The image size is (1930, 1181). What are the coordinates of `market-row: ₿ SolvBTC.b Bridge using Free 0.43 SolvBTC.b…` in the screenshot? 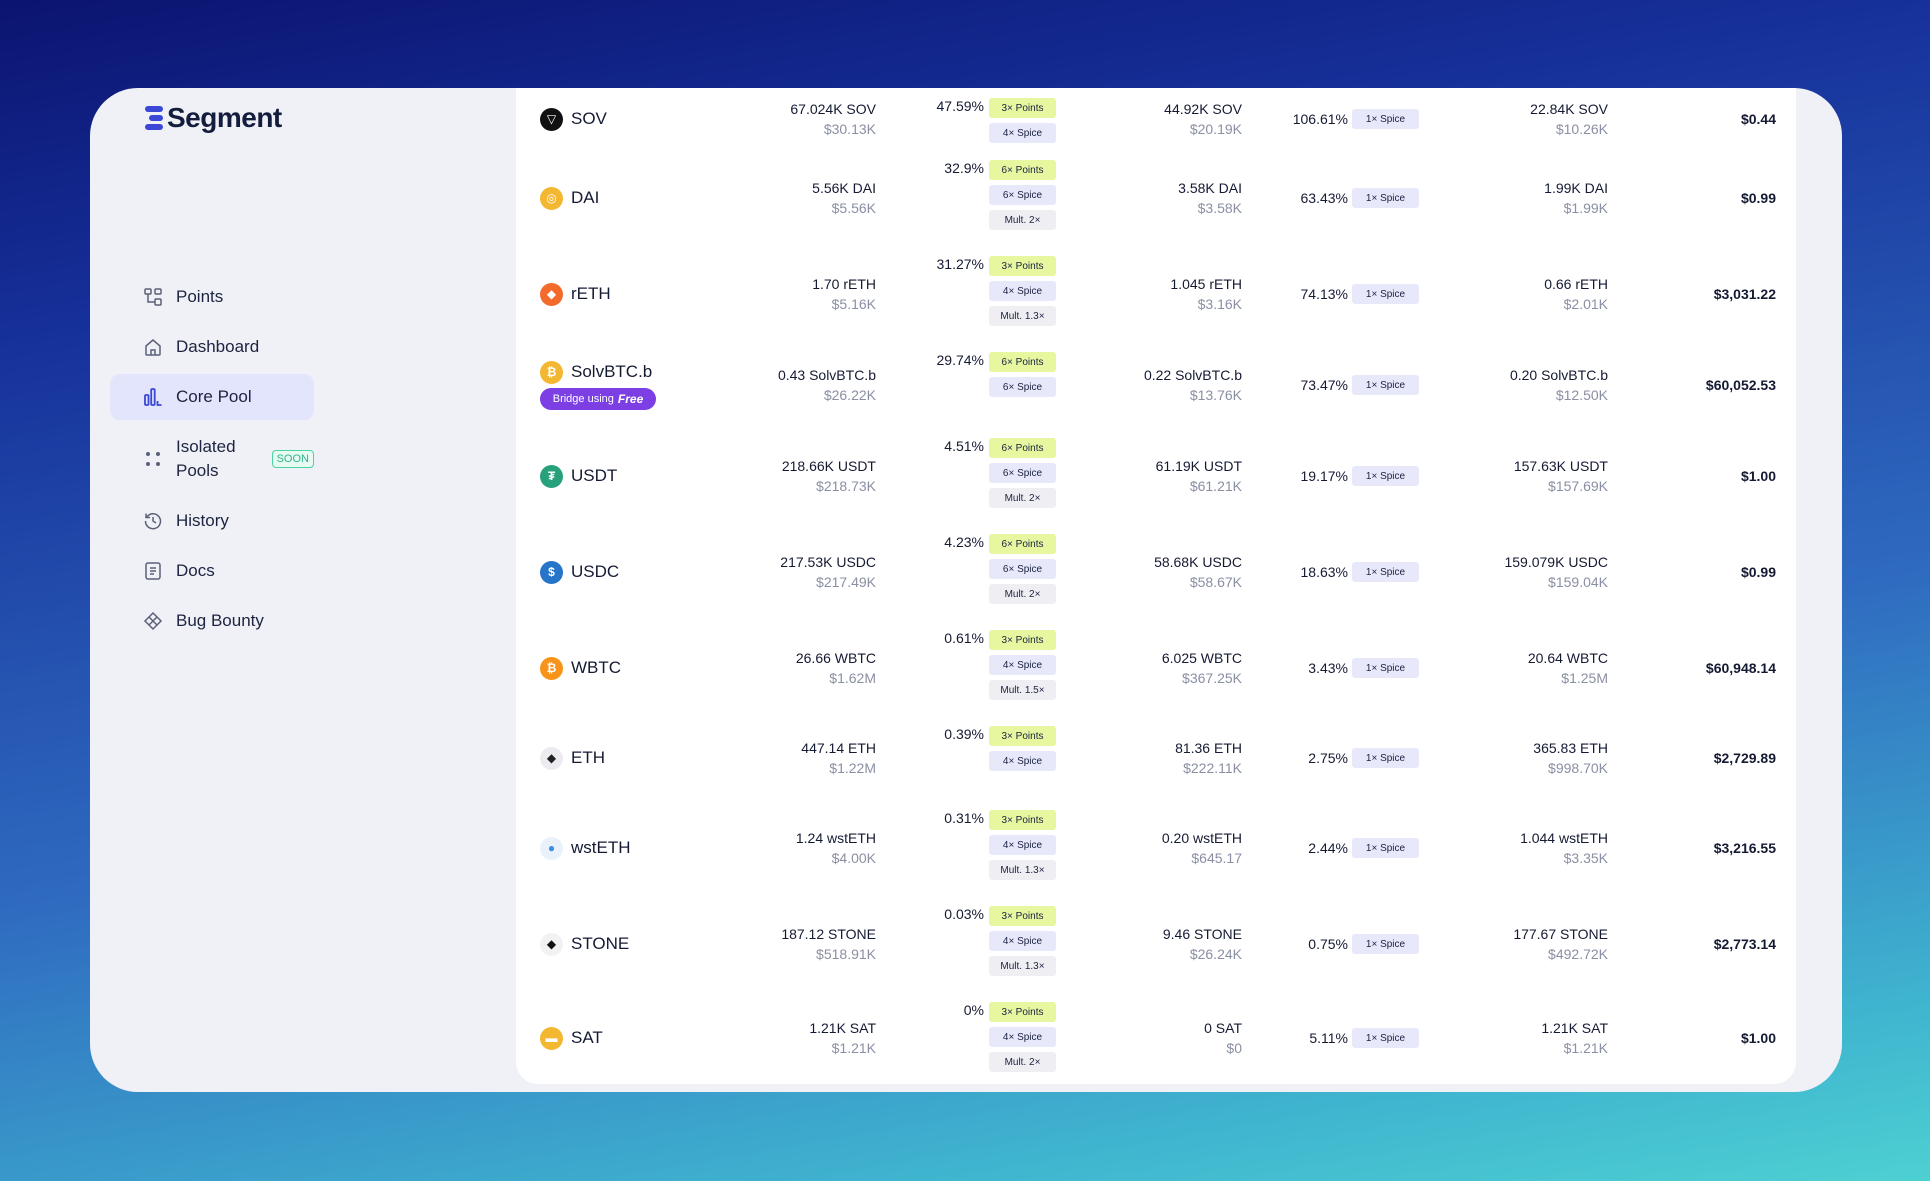 It's located at (1156, 385).